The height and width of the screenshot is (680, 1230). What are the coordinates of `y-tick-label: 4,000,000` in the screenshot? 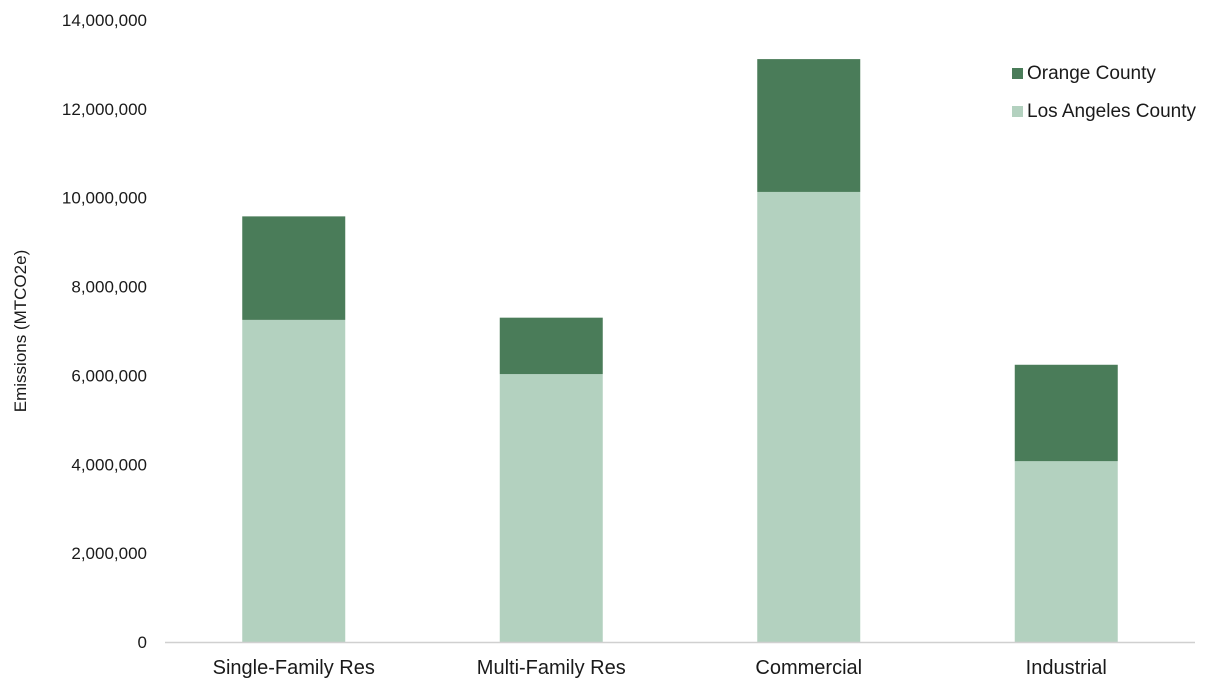 It's located at (109, 464).